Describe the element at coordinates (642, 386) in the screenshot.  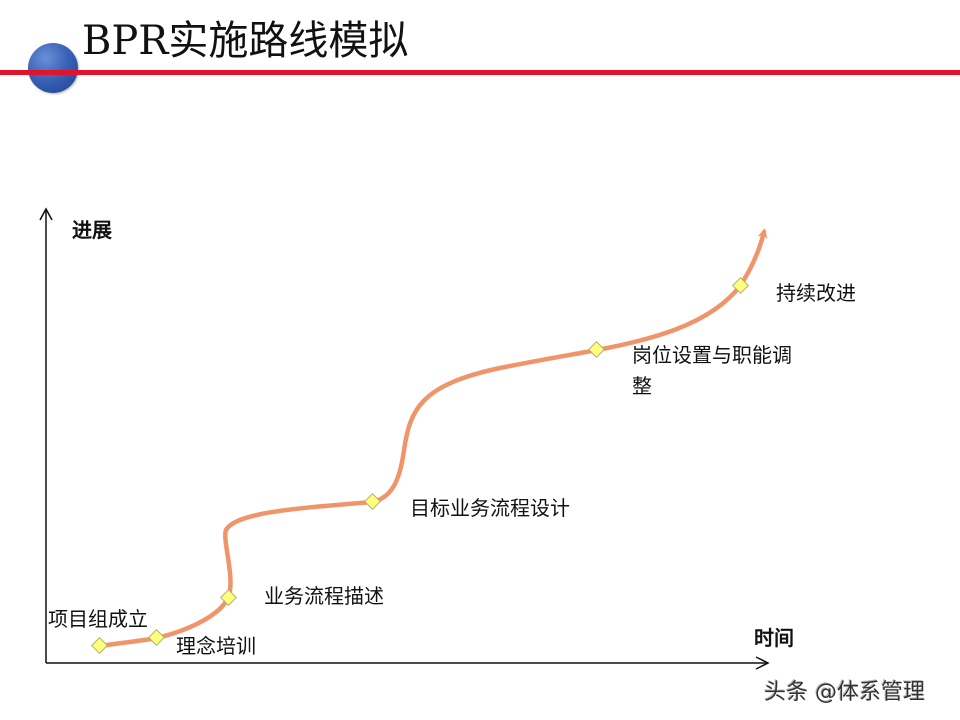
I see `milestone-label-continued: 整` at that location.